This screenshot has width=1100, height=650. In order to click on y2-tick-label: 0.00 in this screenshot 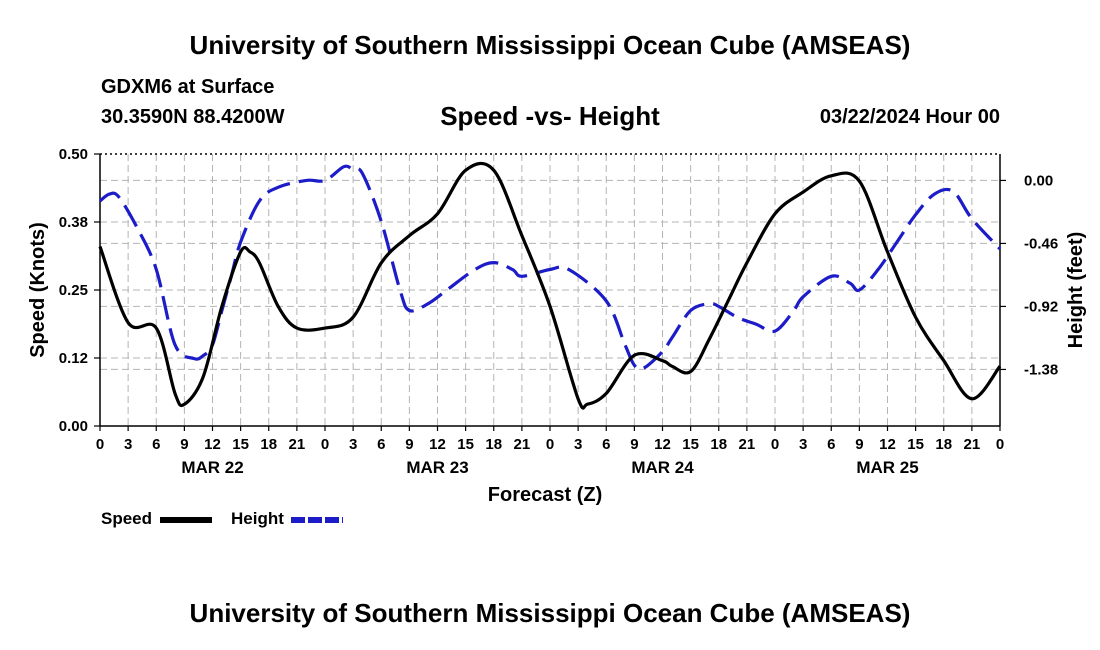, I will do `click(1038, 180)`.